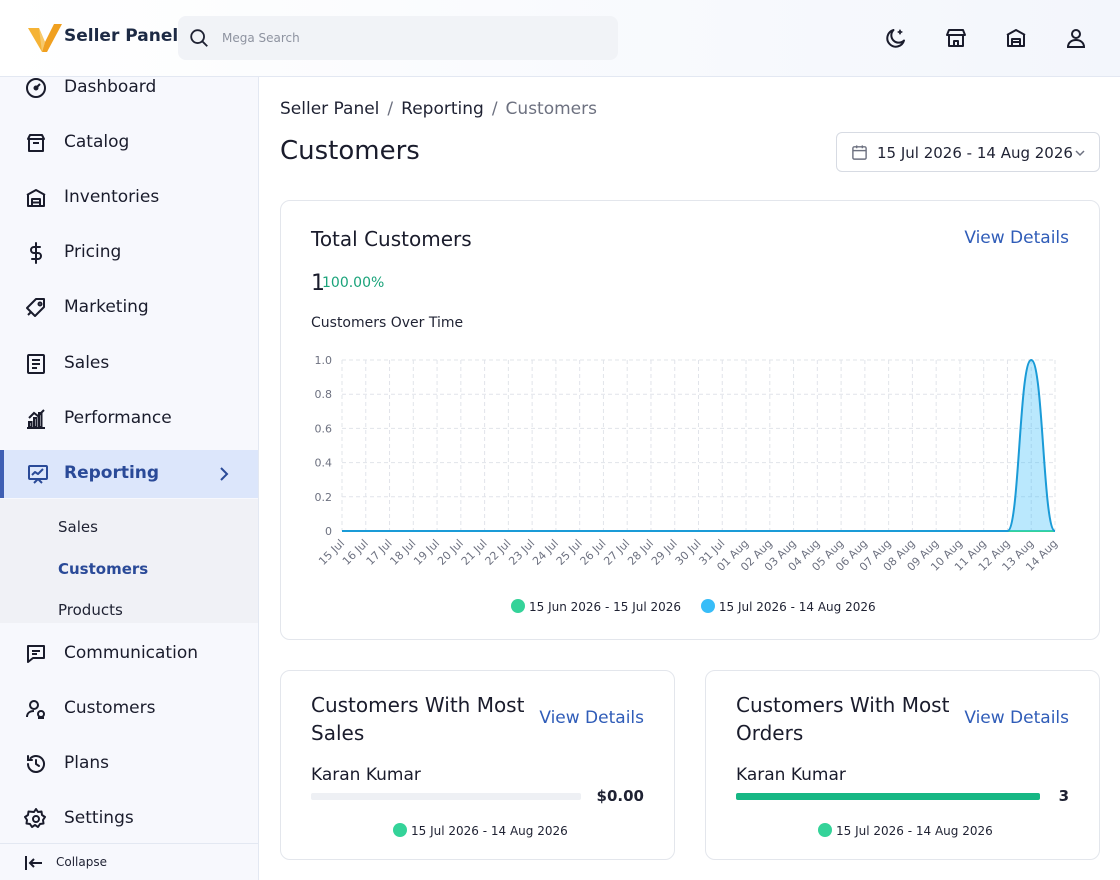 This screenshot has width=1120, height=880. Describe the element at coordinates (975, 153) in the screenshot. I see `date-range-value: 15 Jul 2026 - 14 Aug 2026` at that location.